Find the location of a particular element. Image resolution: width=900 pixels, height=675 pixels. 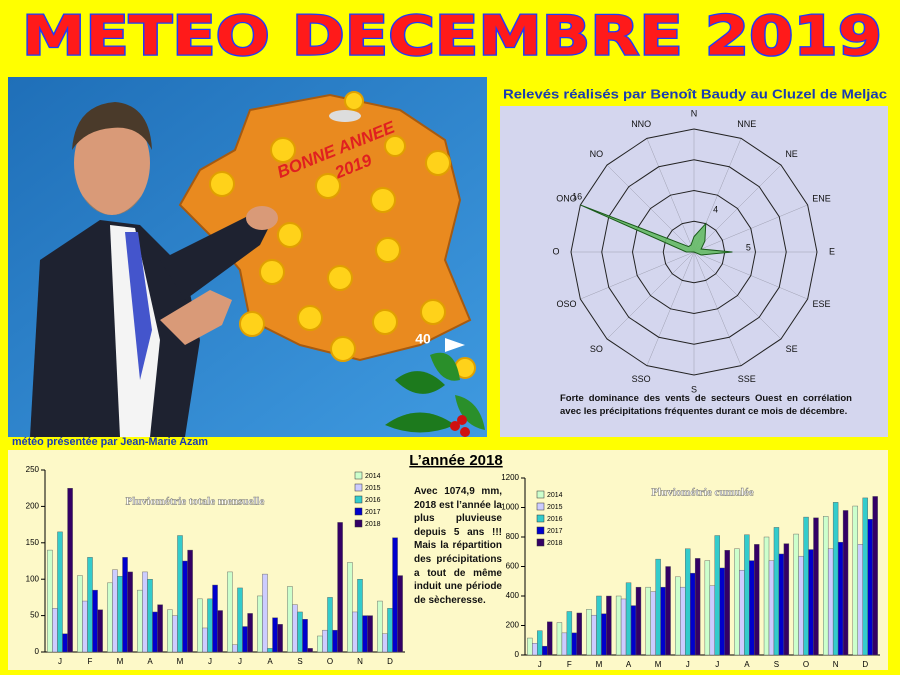

x-tick-label: F is located at coordinates (90, 661).